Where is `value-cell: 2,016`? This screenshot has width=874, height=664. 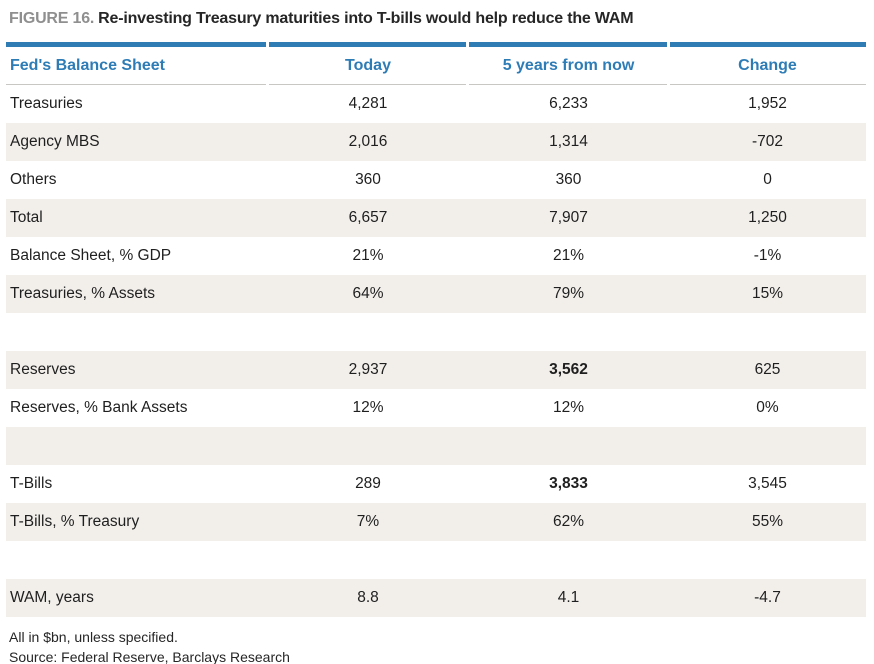 value-cell: 2,016 is located at coordinates (368, 141).